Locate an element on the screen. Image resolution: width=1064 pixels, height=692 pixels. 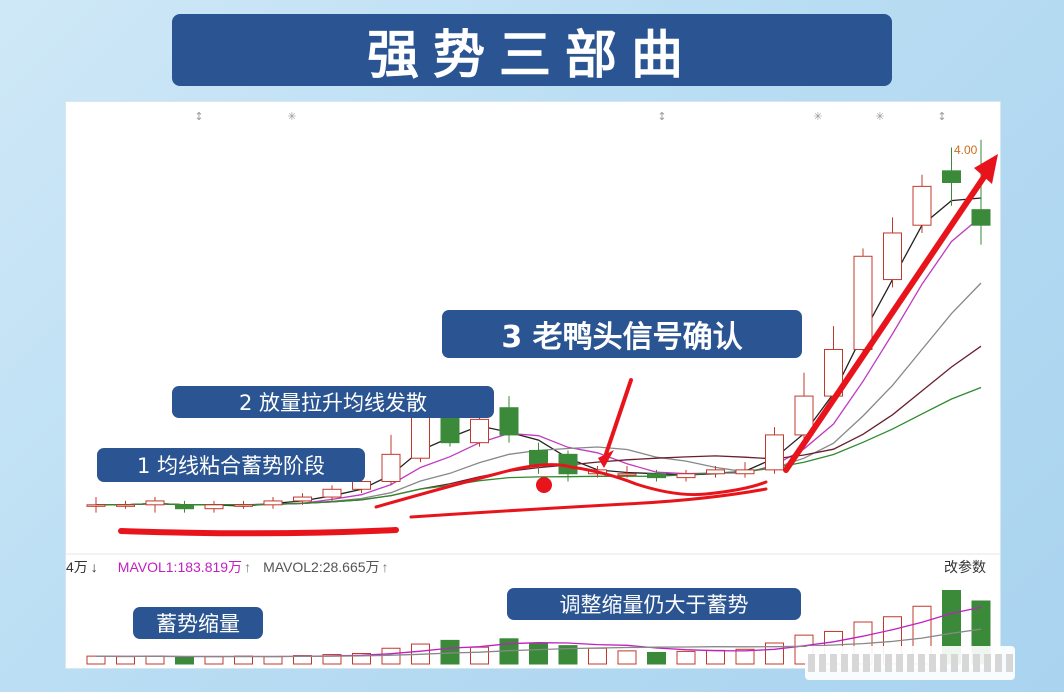
base-underline-annotation is located at coordinates (258, 532).